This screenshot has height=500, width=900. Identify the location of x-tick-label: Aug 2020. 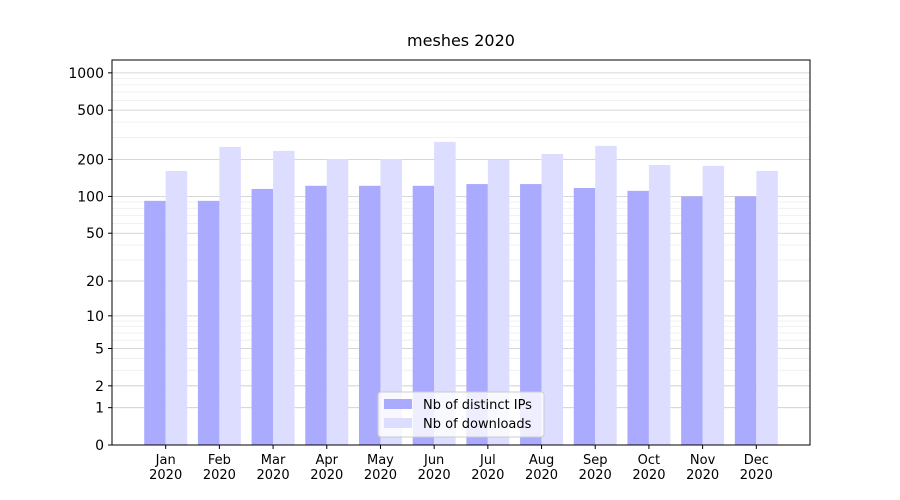
(541, 468).